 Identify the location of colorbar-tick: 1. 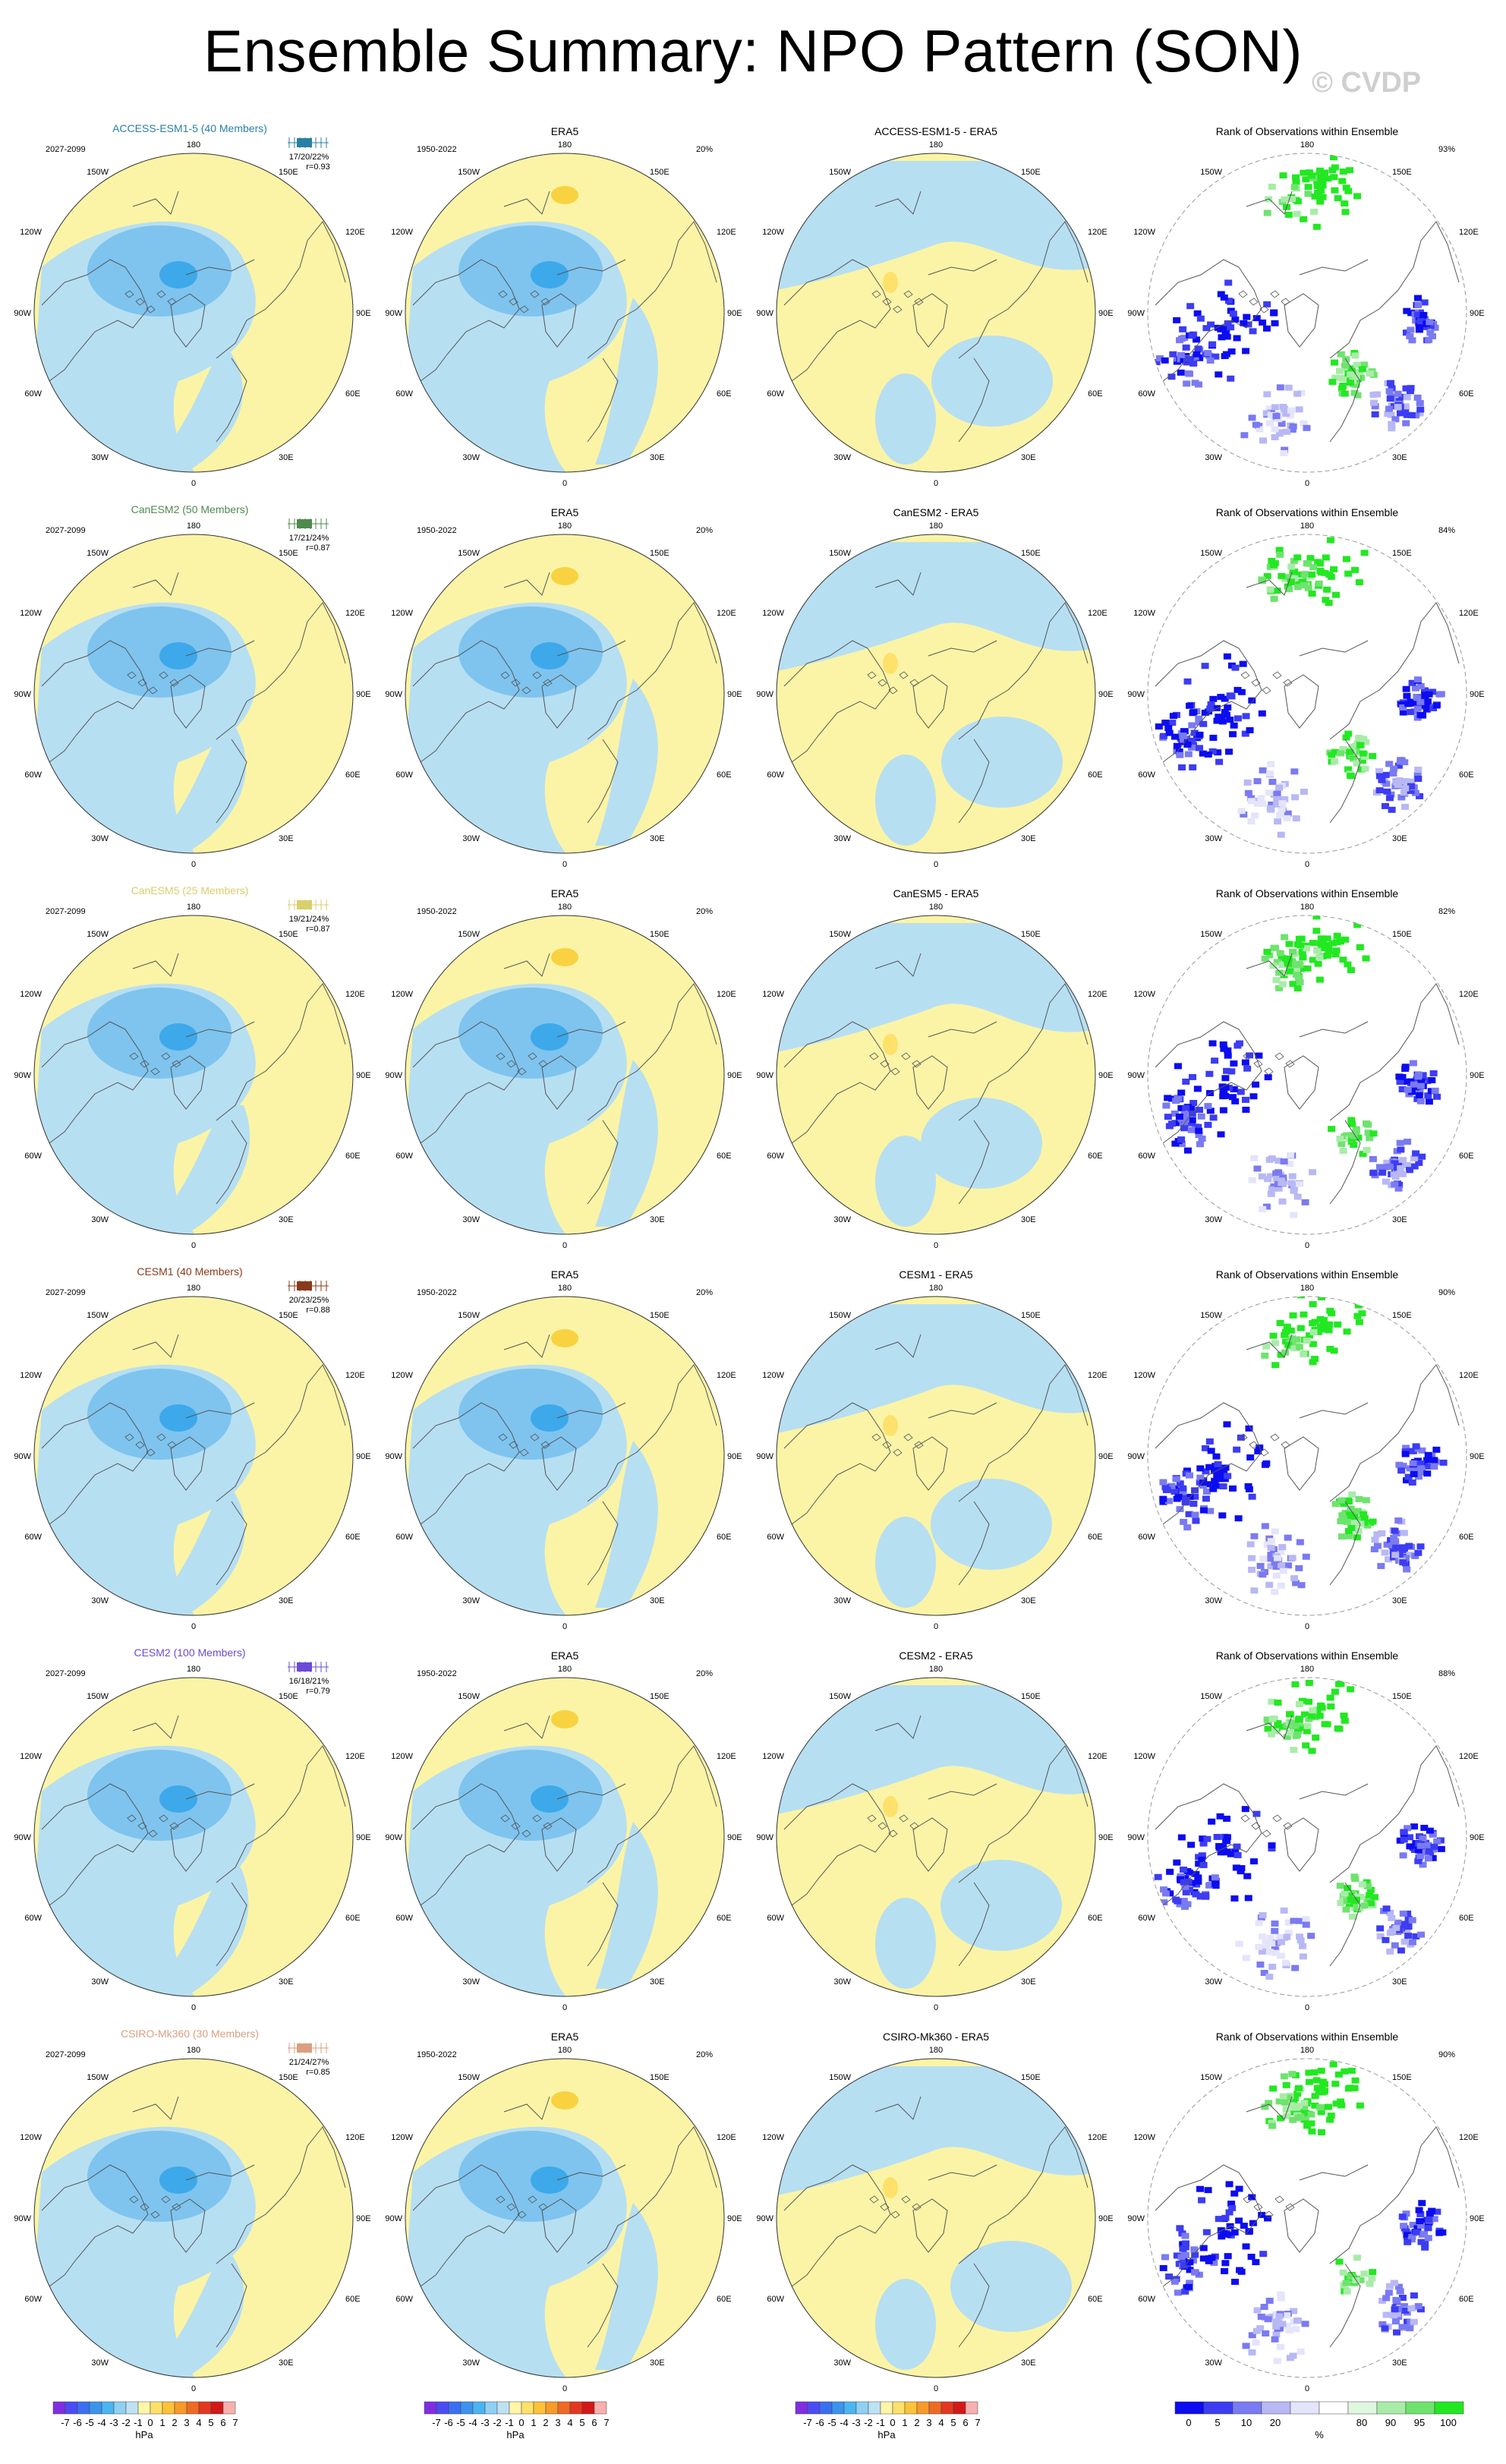
(162, 2422).